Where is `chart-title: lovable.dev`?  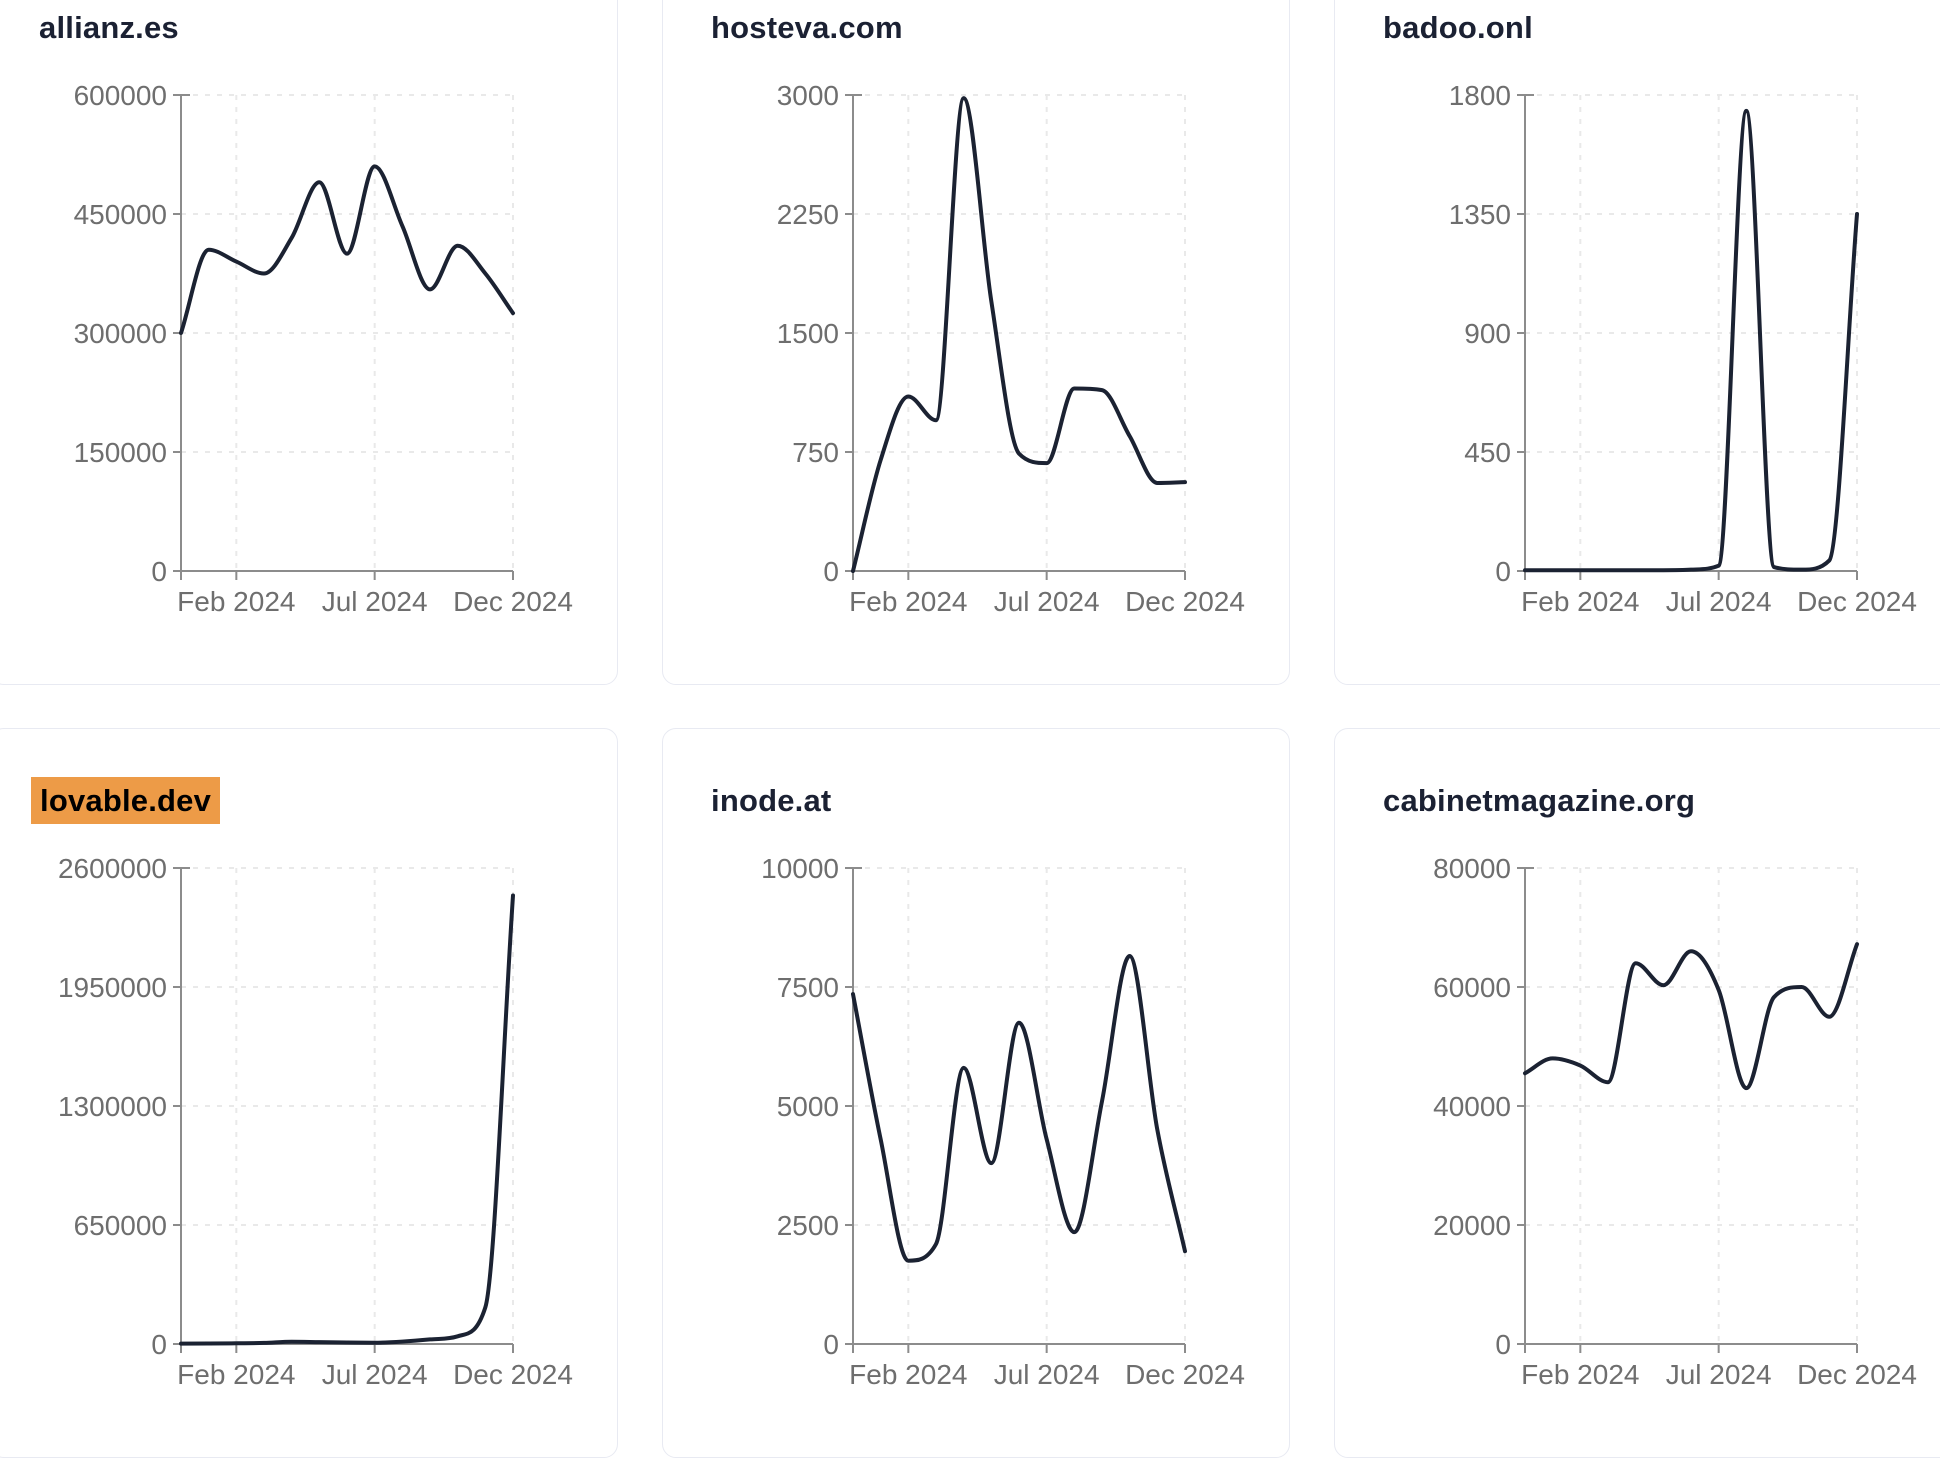
chart-title: lovable.dev is located at coordinates (126, 801).